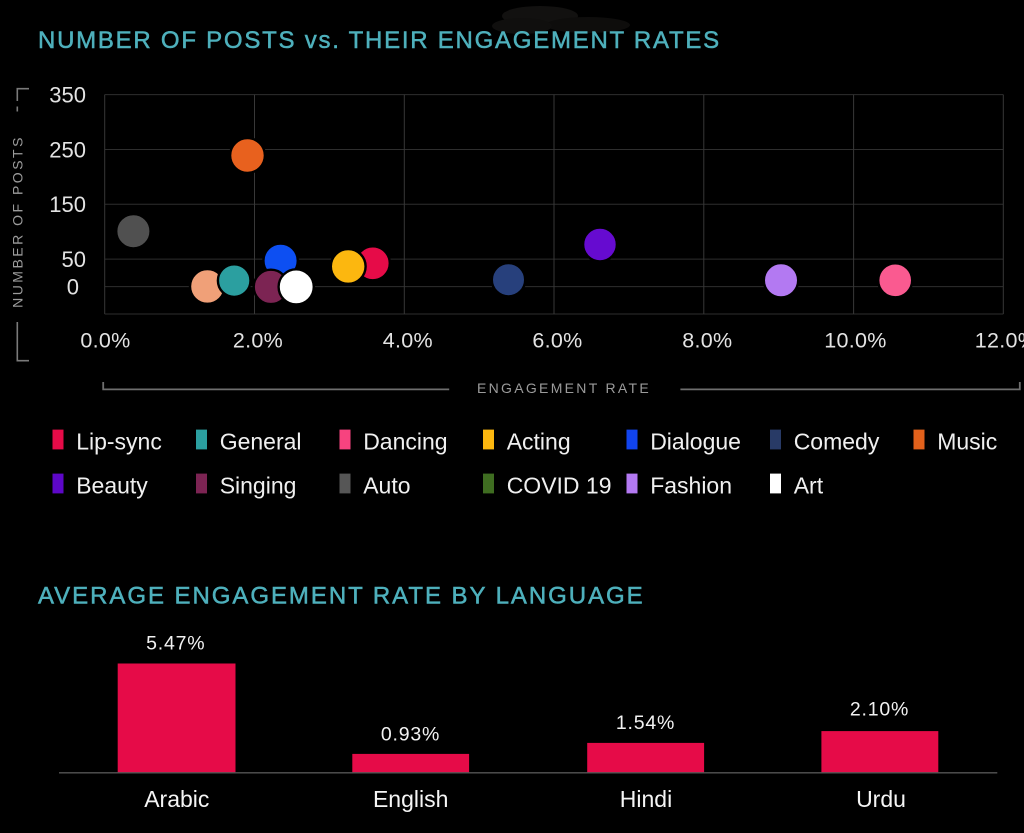  What do you see at coordinates (18, 221) in the screenshot?
I see `svg-text: NUMBER OF POSTS` at bounding box center [18, 221].